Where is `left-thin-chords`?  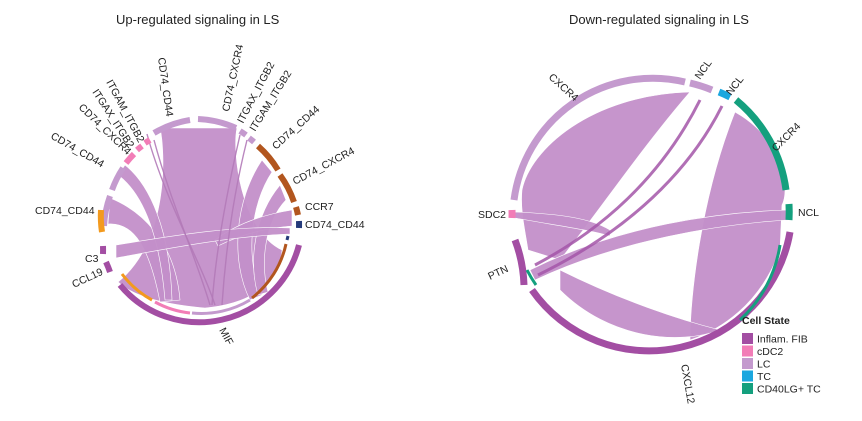
left-thin-chords is located at coordinates (197, 219).